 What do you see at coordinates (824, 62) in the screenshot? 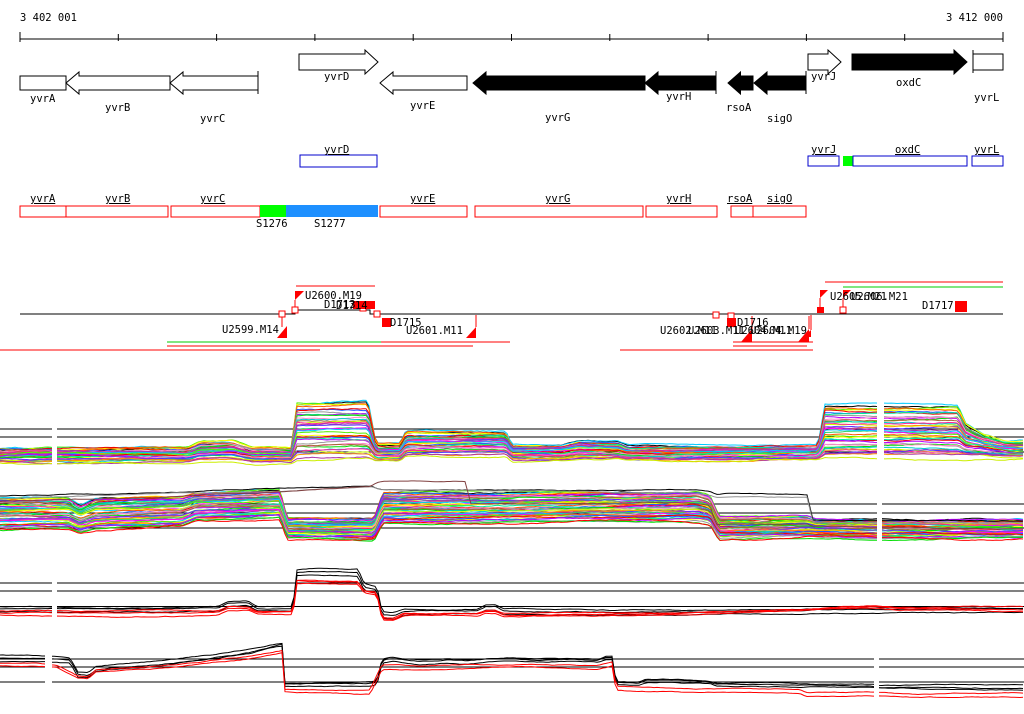
I see `gene-arrow-yvrJ` at bounding box center [824, 62].